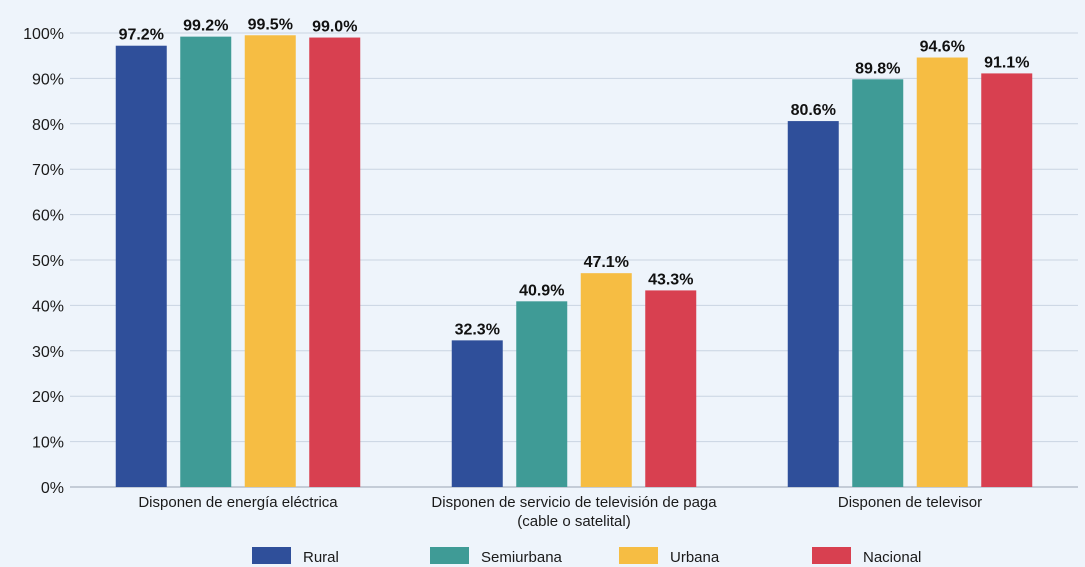  I want to click on y-tick-label: 0%, so click(52, 488).